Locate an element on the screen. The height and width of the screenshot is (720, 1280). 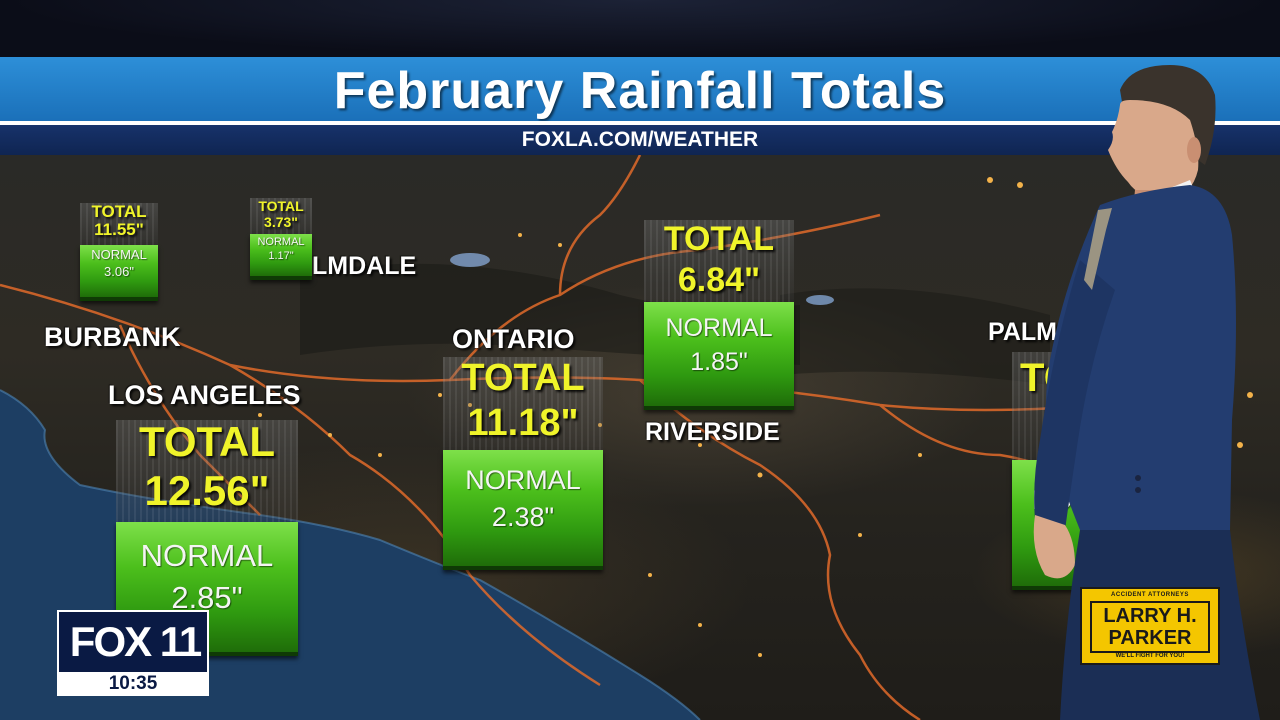
rainfall-box-los-angeles: TOTAL 12.56" NORMAL 2.85" is located at coordinates (207, 539).